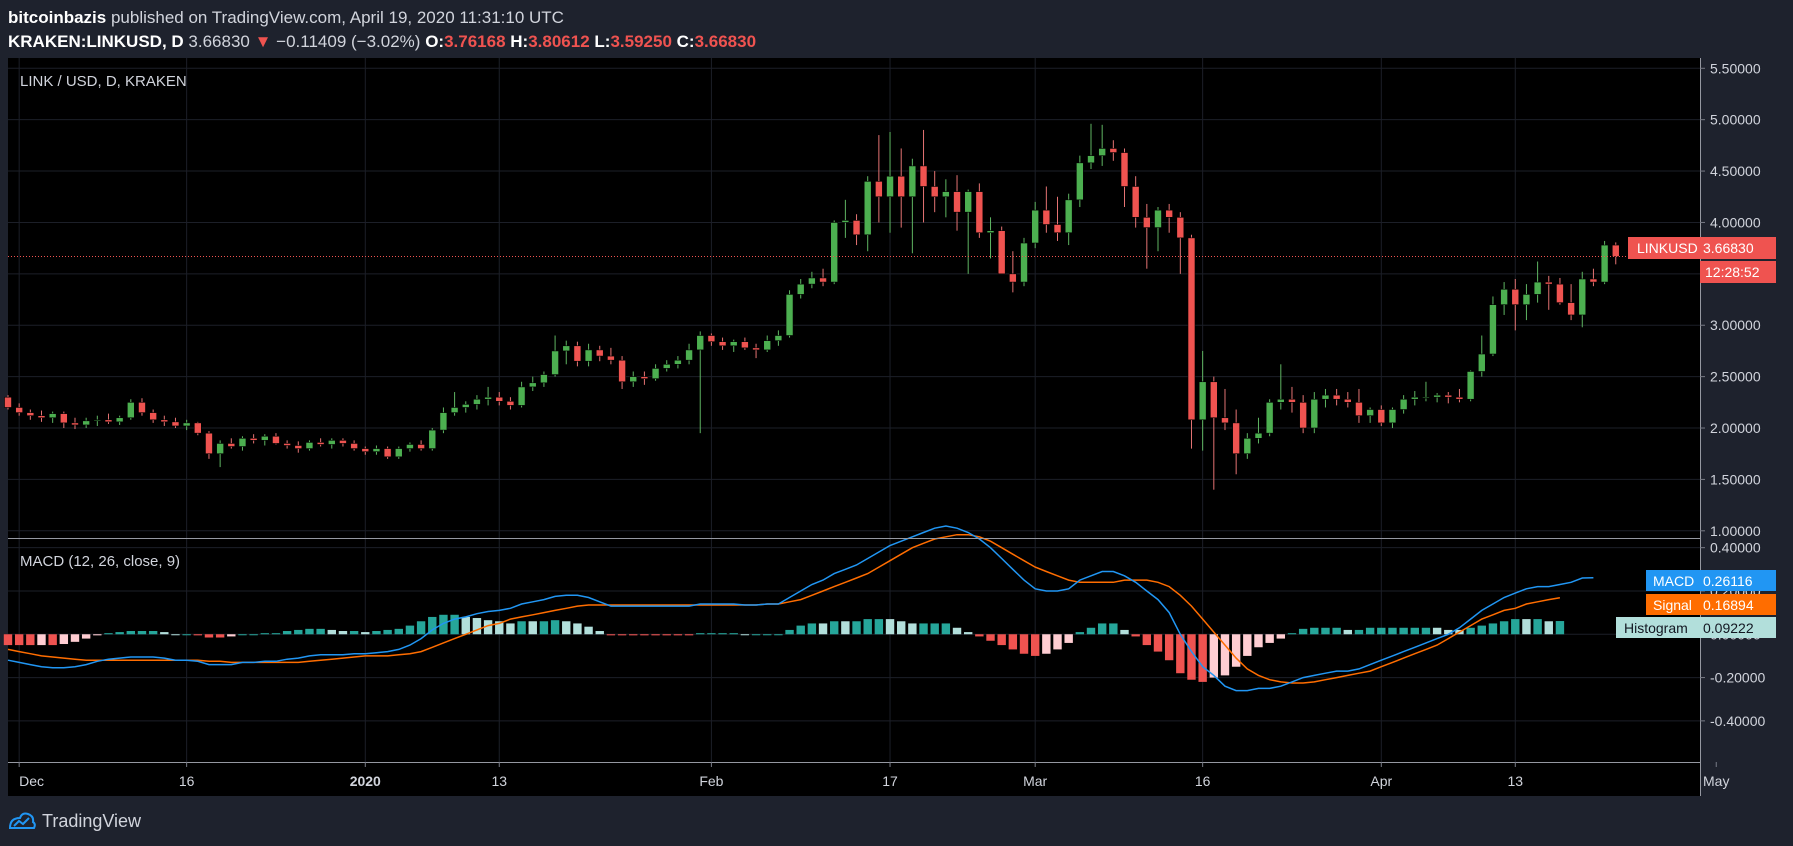  What do you see at coordinates (96, 41) in the screenshot?
I see `symbol-label: KRAKEN:LINKUSD, D` at bounding box center [96, 41].